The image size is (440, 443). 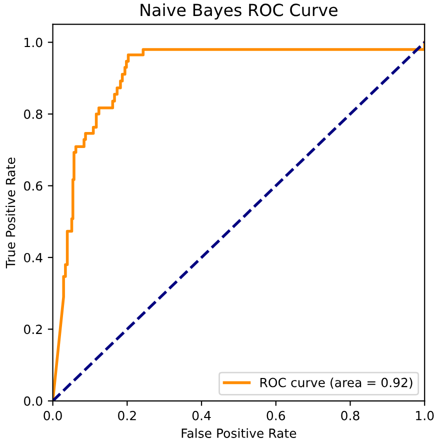 What do you see at coordinates (239, 11) in the screenshot?
I see `chart-title: Naive Bayes ROC Curve` at bounding box center [239, 11].